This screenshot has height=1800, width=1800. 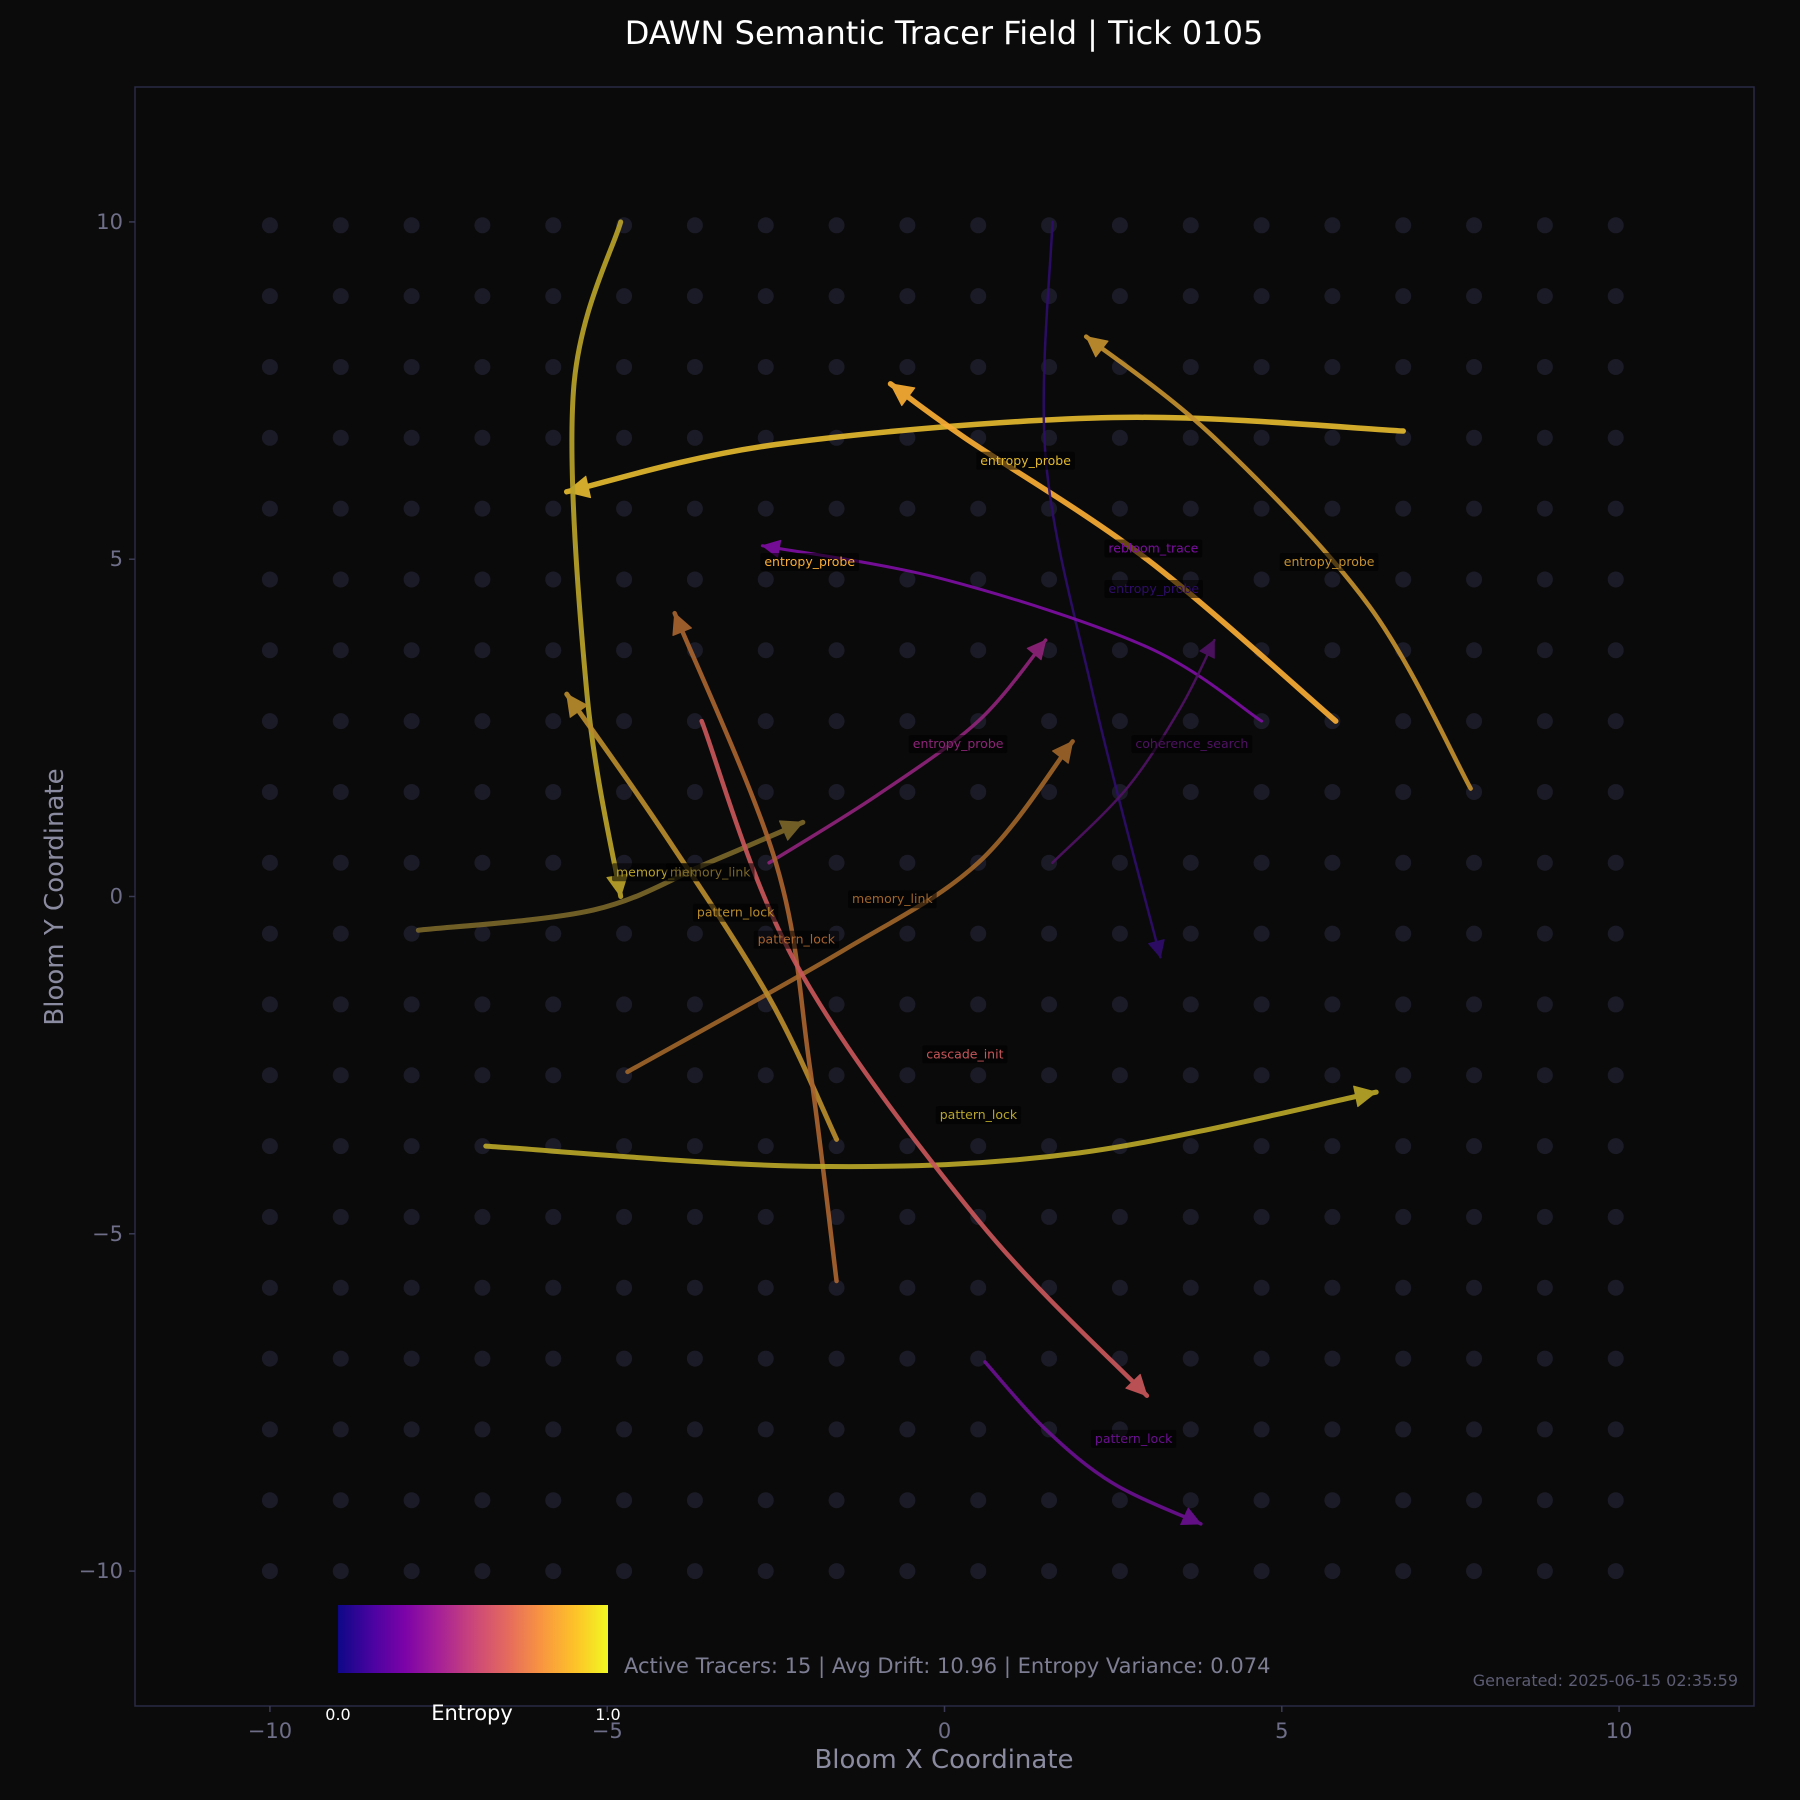 What do you see at coordinates (1329, 561) in the screenshot?
I see `tracer-label-3: entropy_probe` at bounding box center [1329, 561].